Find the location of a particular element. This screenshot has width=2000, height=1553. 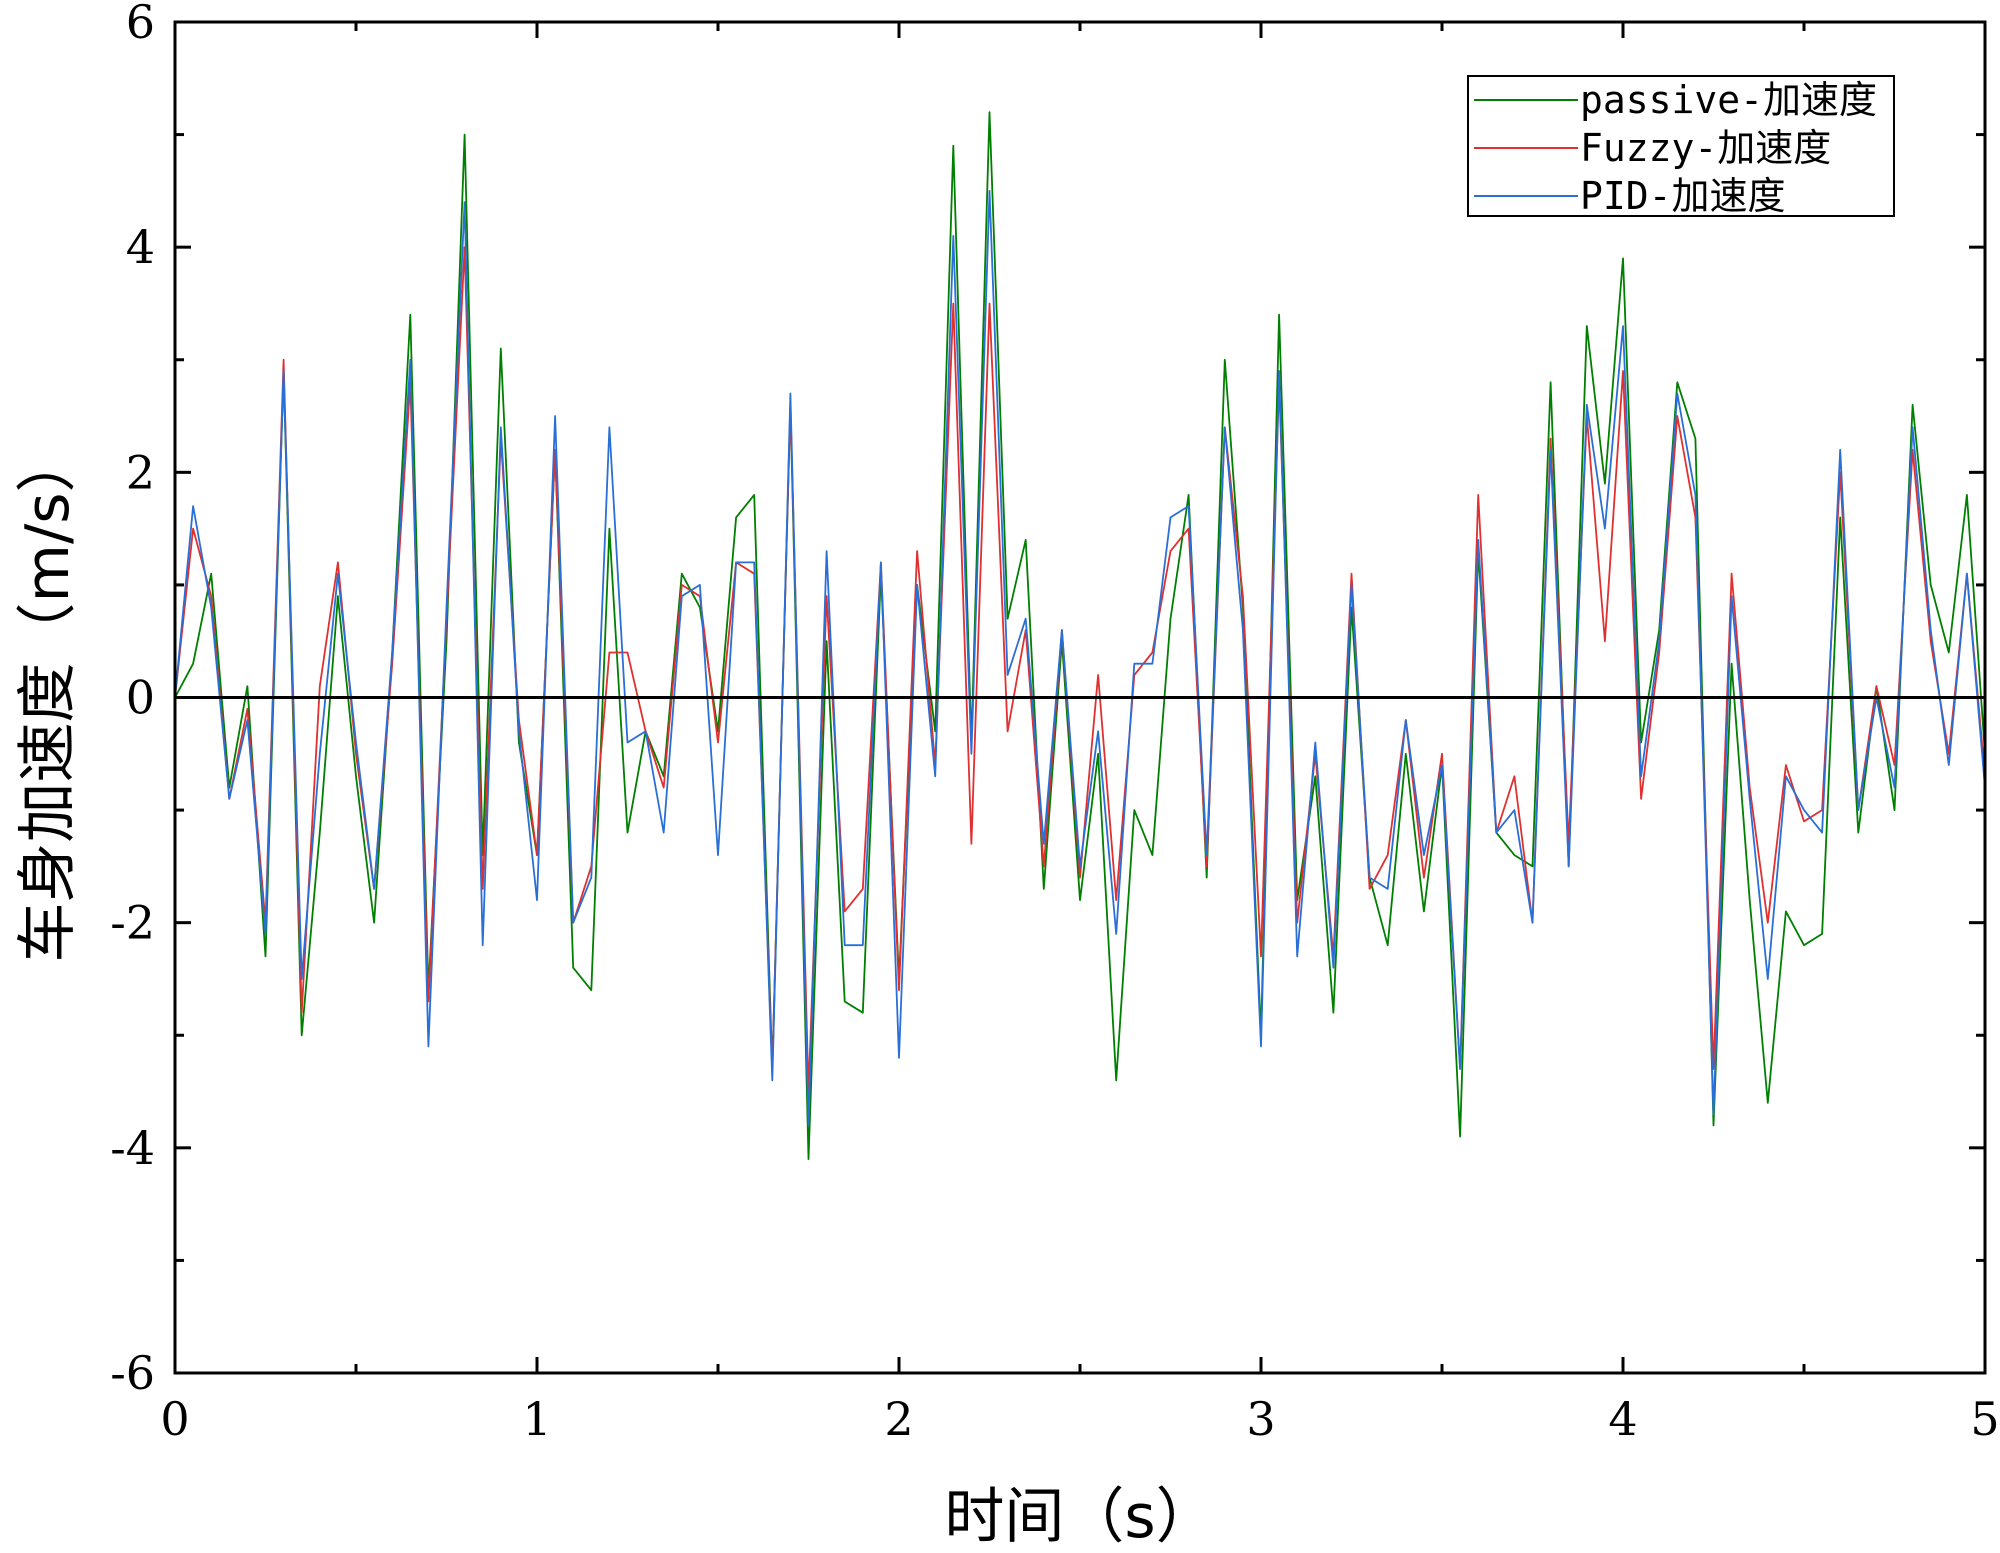

y-tick-label-6: 6 is located at coordinates (140, 24).